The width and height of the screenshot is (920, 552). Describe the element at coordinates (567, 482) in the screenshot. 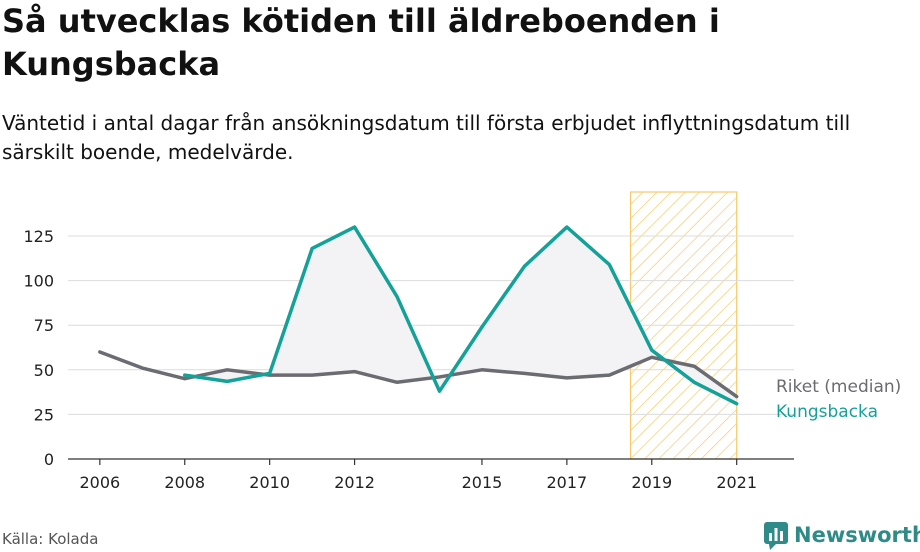

I see `x-tick-label-2017: 2017` at that location.